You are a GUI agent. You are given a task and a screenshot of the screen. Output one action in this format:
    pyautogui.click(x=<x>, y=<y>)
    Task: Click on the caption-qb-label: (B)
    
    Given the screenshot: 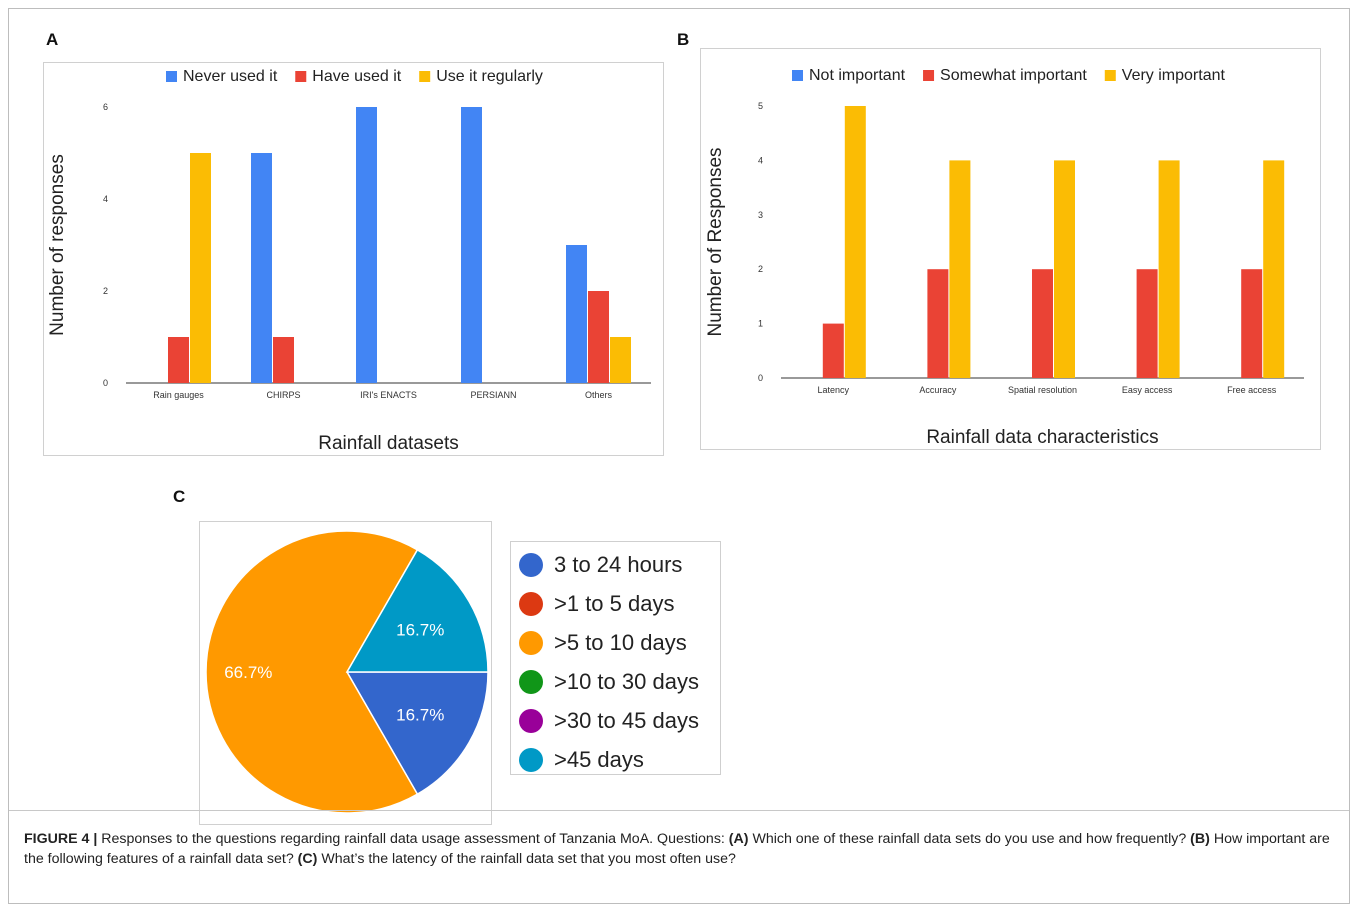 What is the action you would take?
    pyautogui.click(x=1200, y=839)
    